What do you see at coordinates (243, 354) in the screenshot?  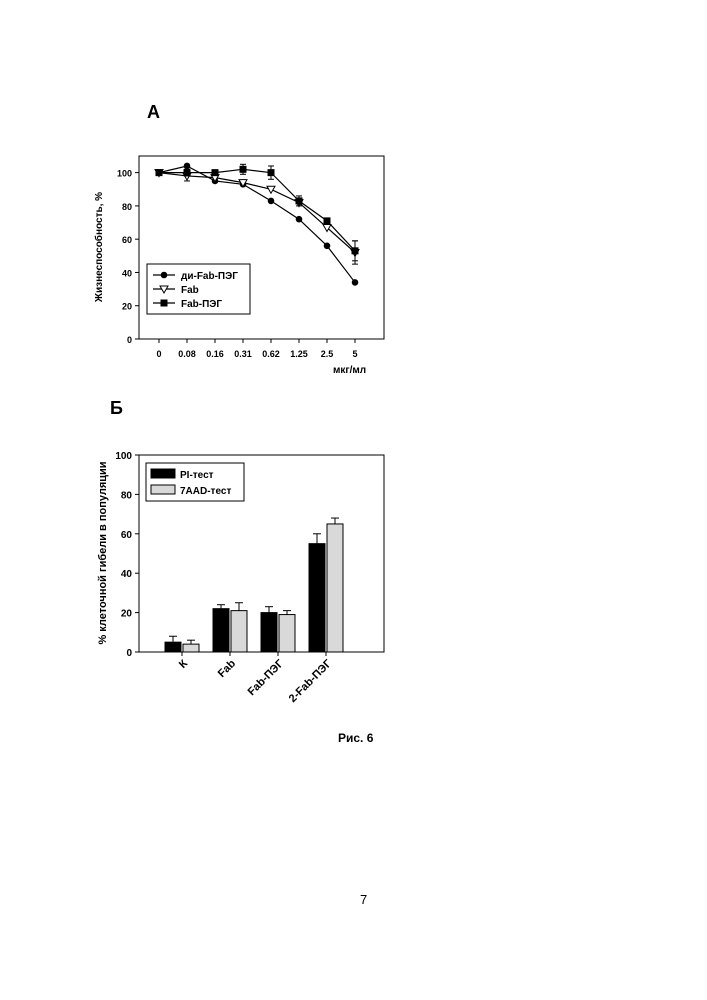 I see `x-tick-label: 0.31` at bounding box center [243, 354].